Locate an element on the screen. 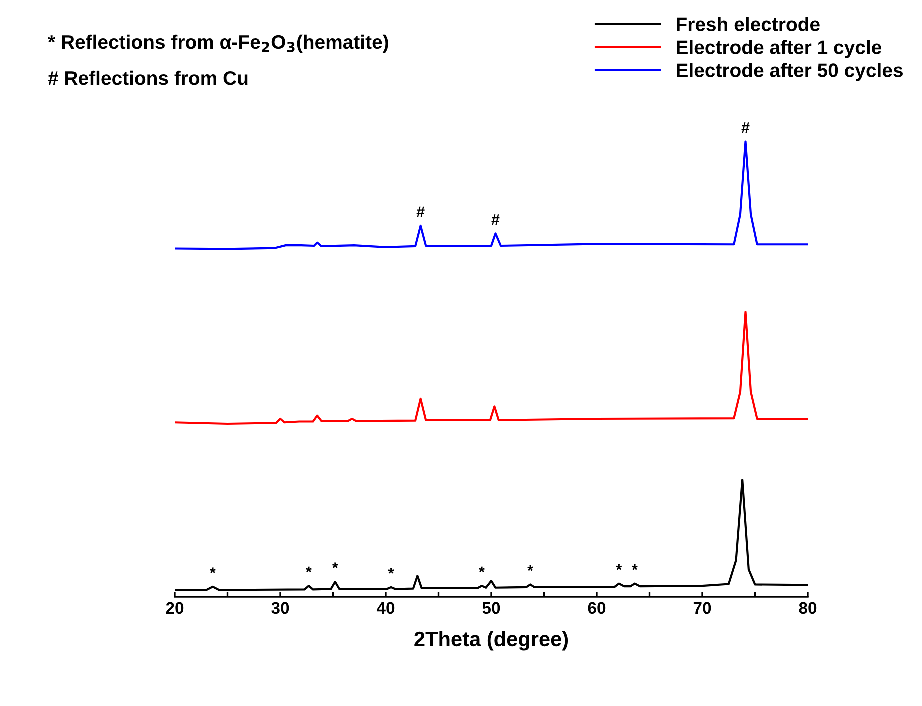  x-tick-label: 40 is located at coordinates (385, 608).